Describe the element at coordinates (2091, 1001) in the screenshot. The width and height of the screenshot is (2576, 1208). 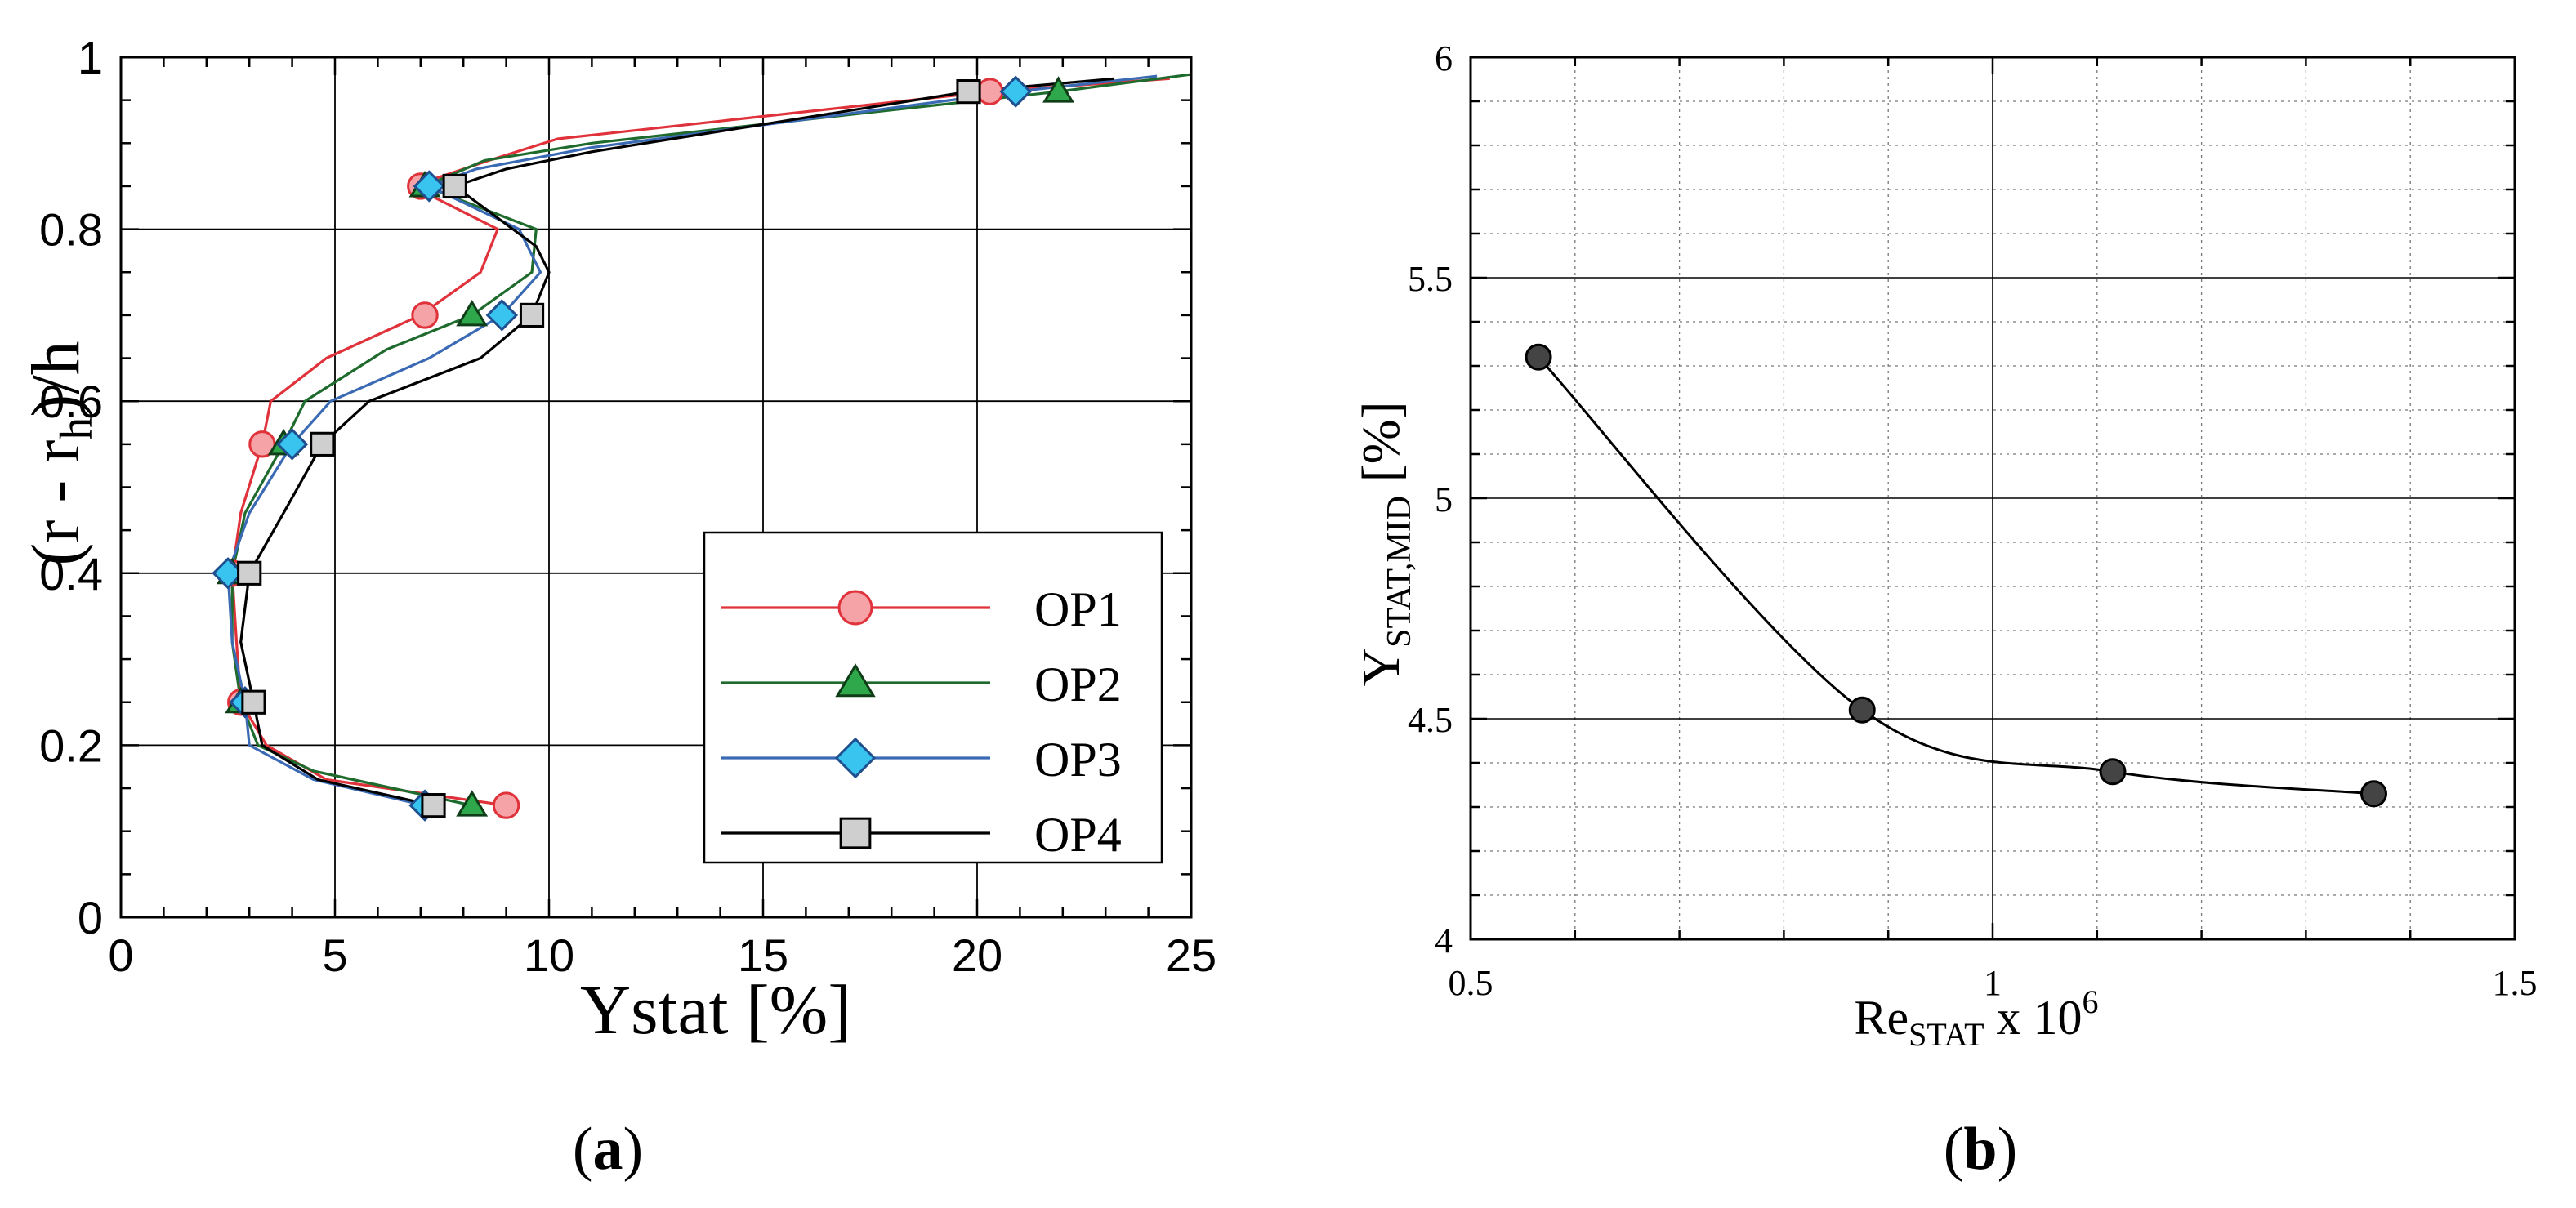
I see `b-x-label-sup: 6` at that location.